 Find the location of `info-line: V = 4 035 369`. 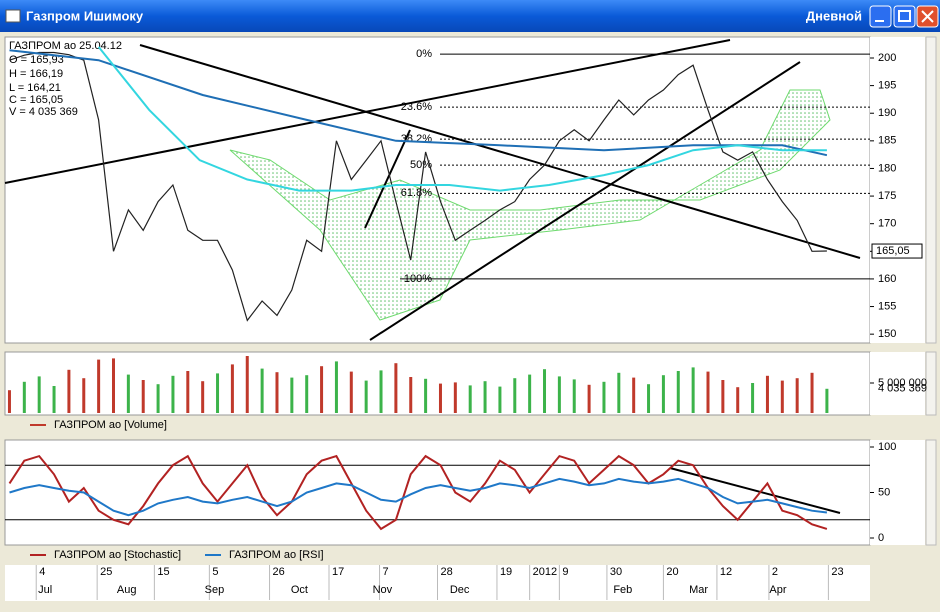

info-line: V = 4 035 369 is located at coordinates (43, 112).